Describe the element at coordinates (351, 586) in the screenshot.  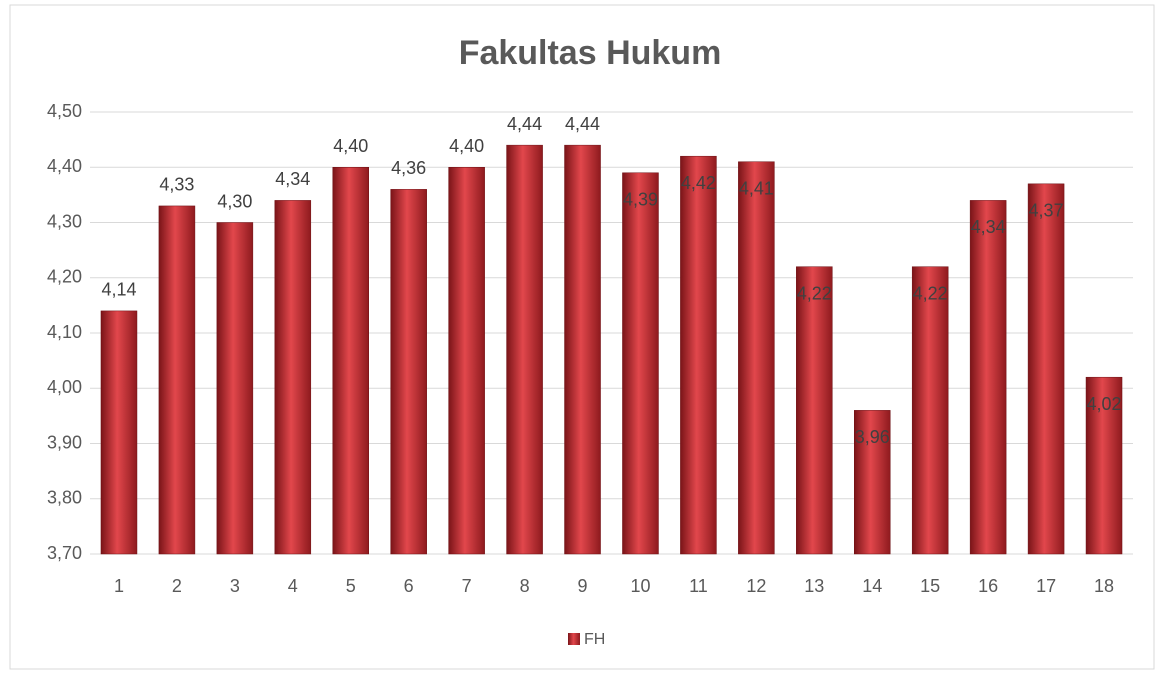
I see `x-tick-label: 5` at that location.